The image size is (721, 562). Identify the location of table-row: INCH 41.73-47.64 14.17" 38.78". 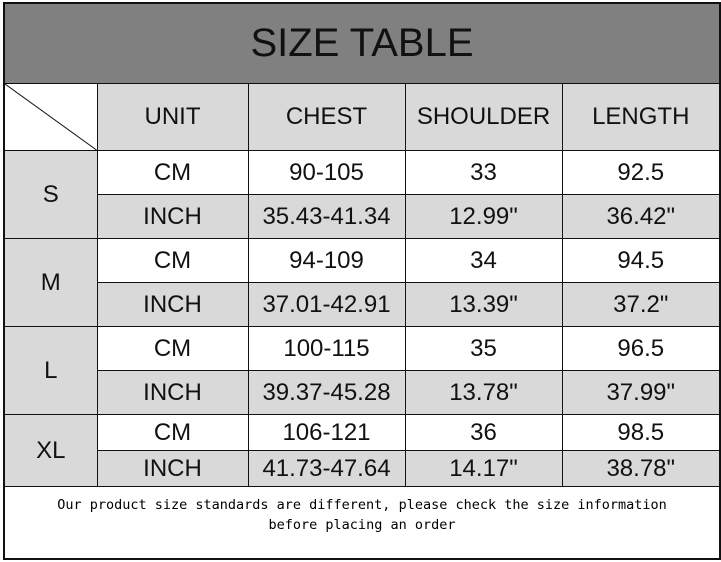
(362, 468).